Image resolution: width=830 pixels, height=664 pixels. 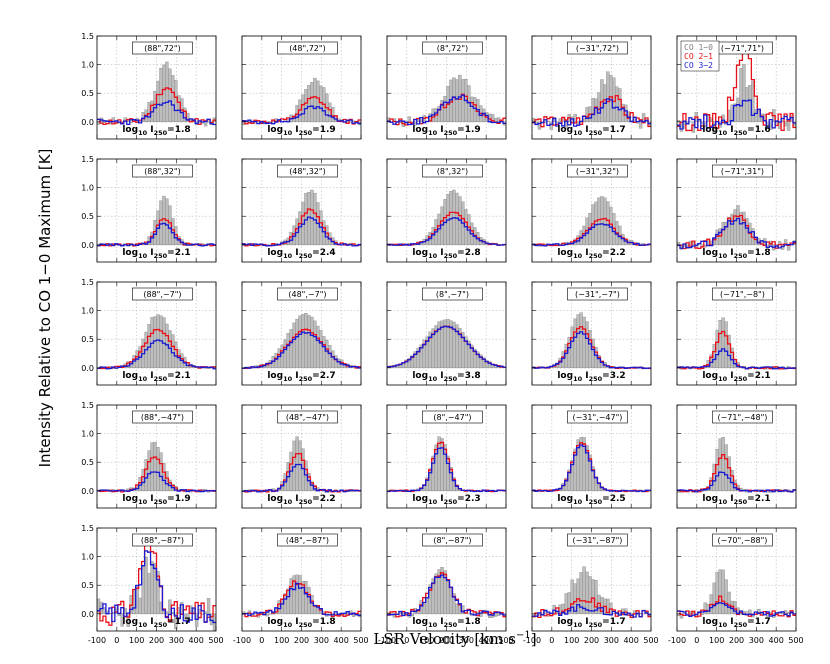 What do you see at coordinates (87, 65) in the screenshot?
I see `y-tick-label: 1.0` at bounding box center [87, 65].